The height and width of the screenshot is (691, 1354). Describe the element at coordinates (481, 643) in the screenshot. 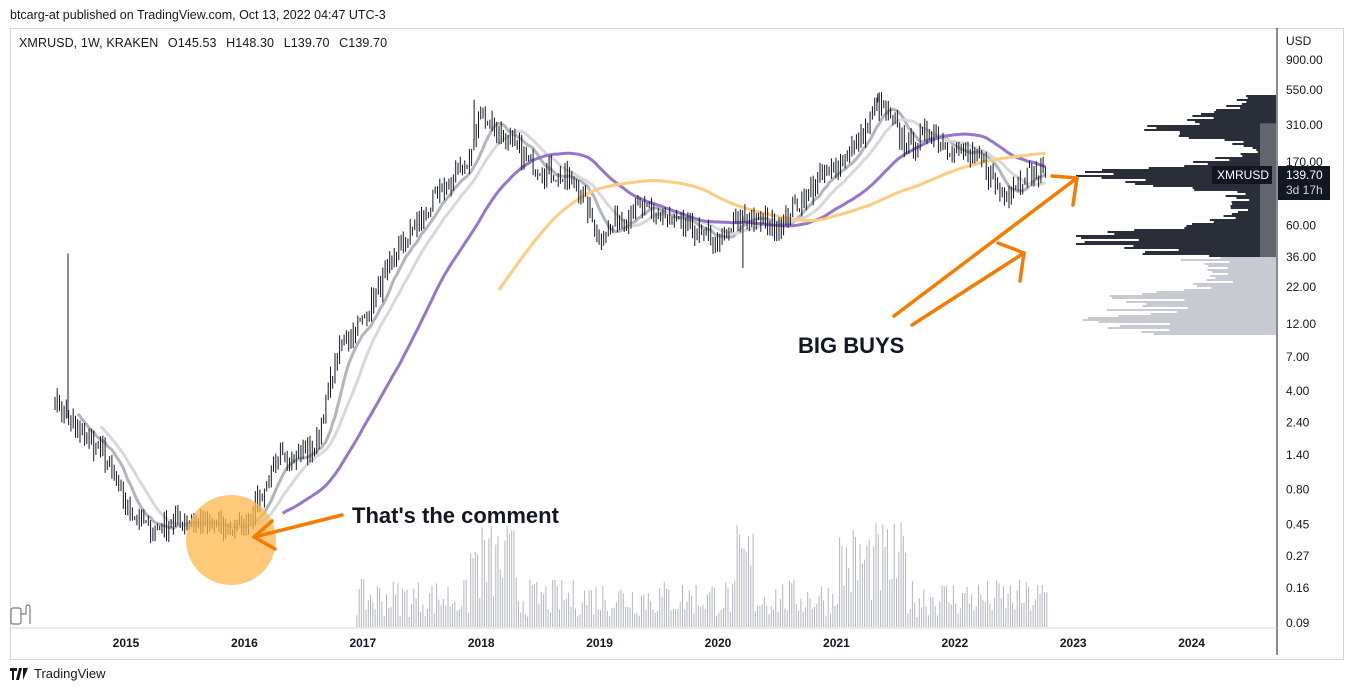

I see `x-tick-label: 2018` at that location.